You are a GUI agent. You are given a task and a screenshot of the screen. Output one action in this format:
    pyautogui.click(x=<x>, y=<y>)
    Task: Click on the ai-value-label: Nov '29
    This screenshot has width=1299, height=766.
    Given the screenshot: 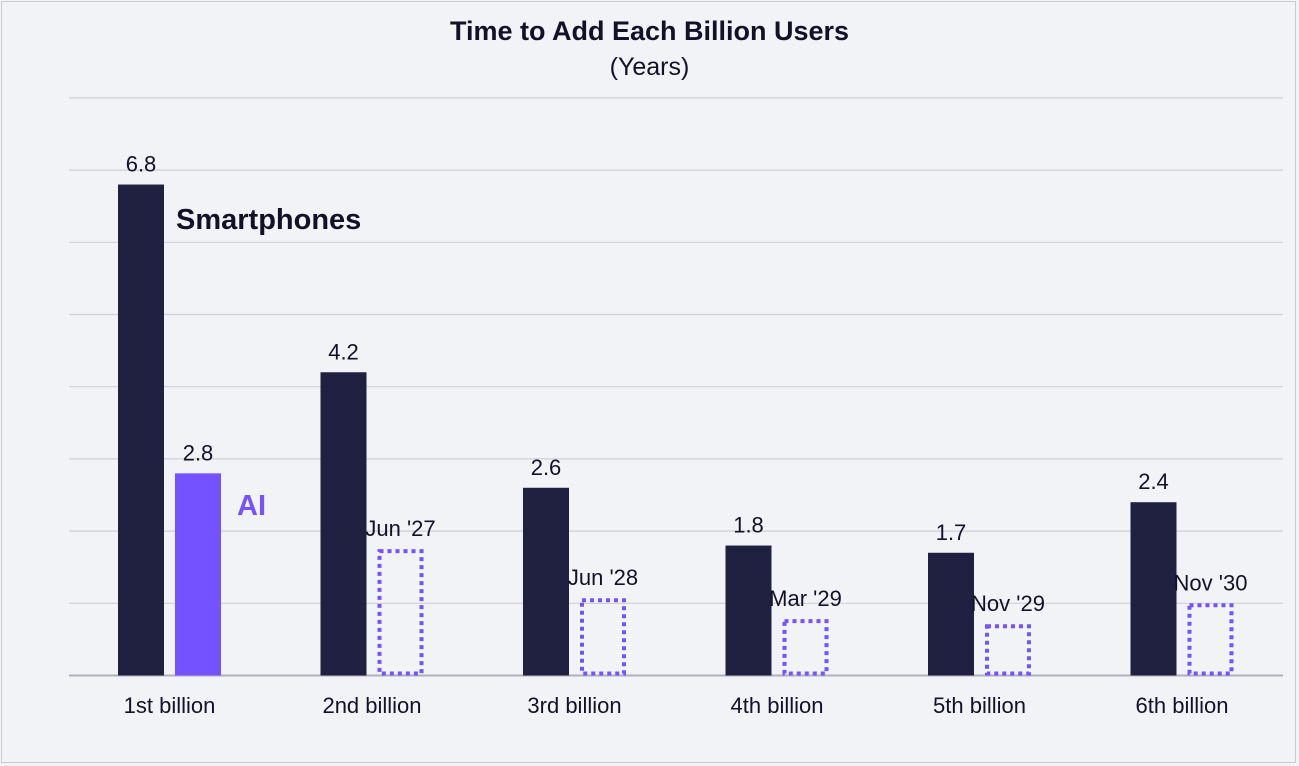 What is the action you would take?
    pyautogui.click(x=1008, y=603)
    